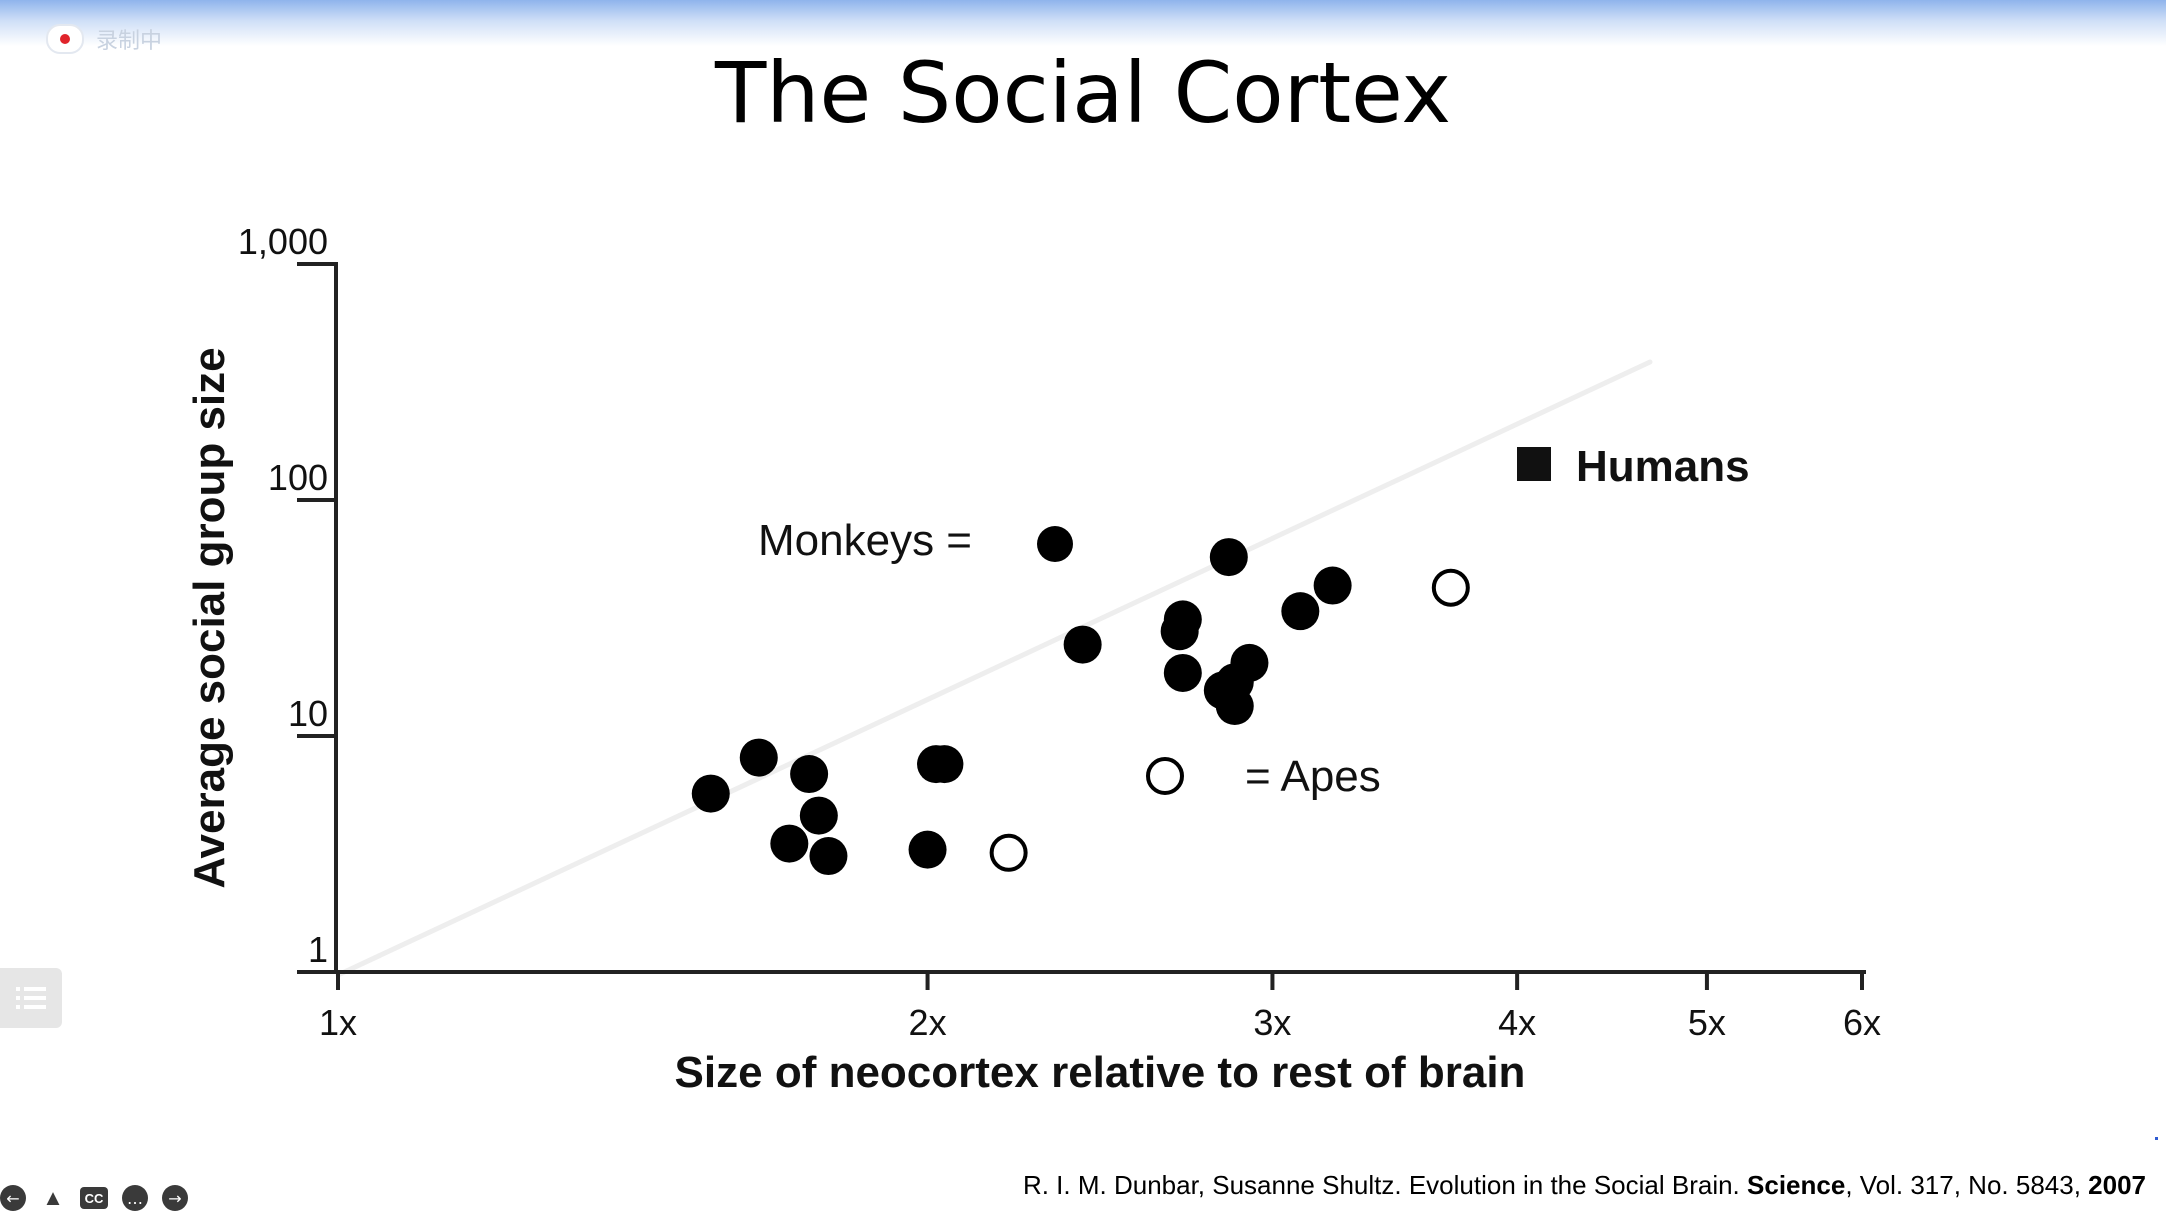 The image size is (2166, 1214). I want to click on data-points, so click(1080, 707).